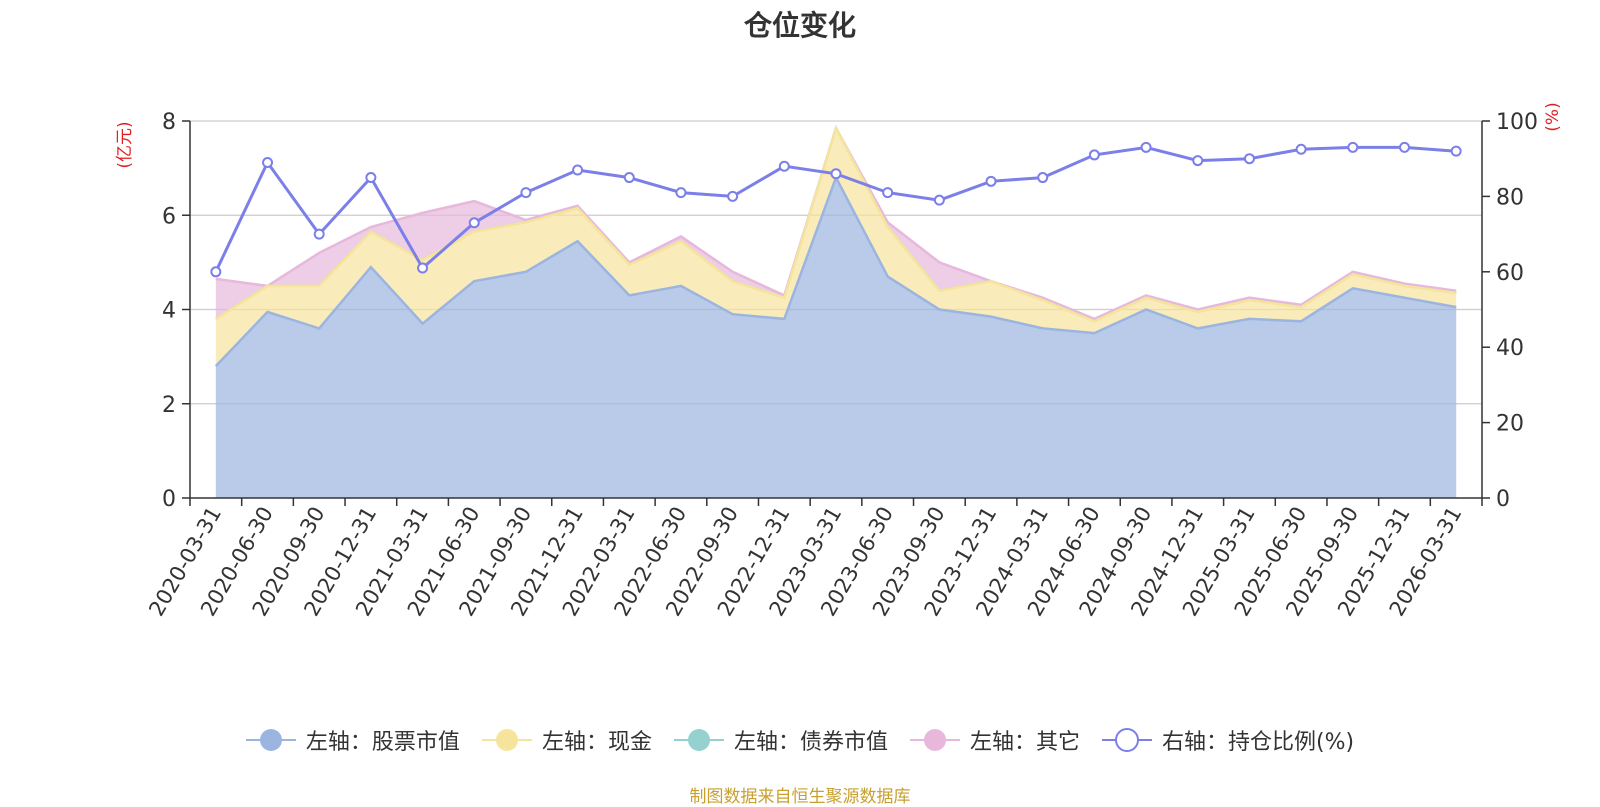 The image size is (1600, 807). Describe the element at coordinates (800, 797) in the screenshot. I see `source-note: 制图数据来自恒生聚源数据库` at that location.